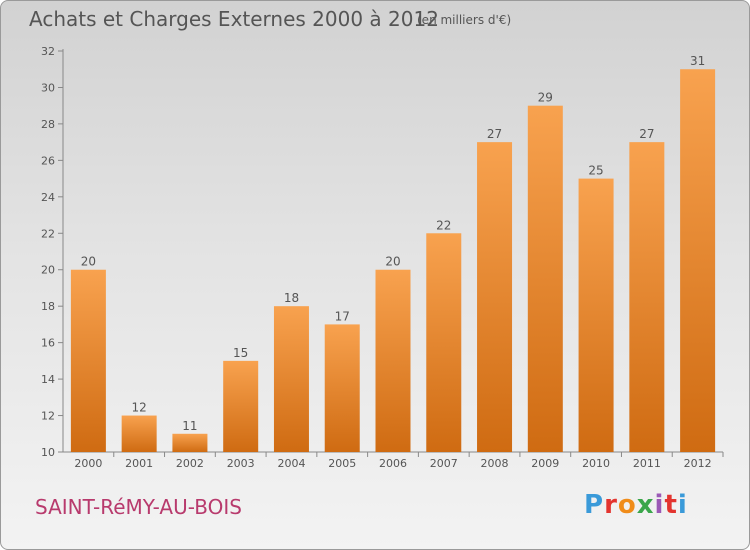 This screenshot has width=750, height=550. Describe the element at coordinates (342, 463) in the screenshot. I see `x-tick-label: 2005` at that location.